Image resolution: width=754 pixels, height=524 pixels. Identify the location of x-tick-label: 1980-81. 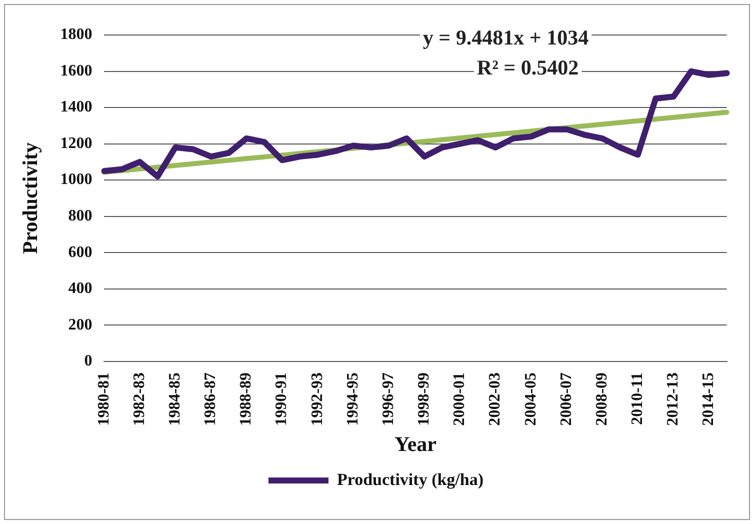
(103, 399).